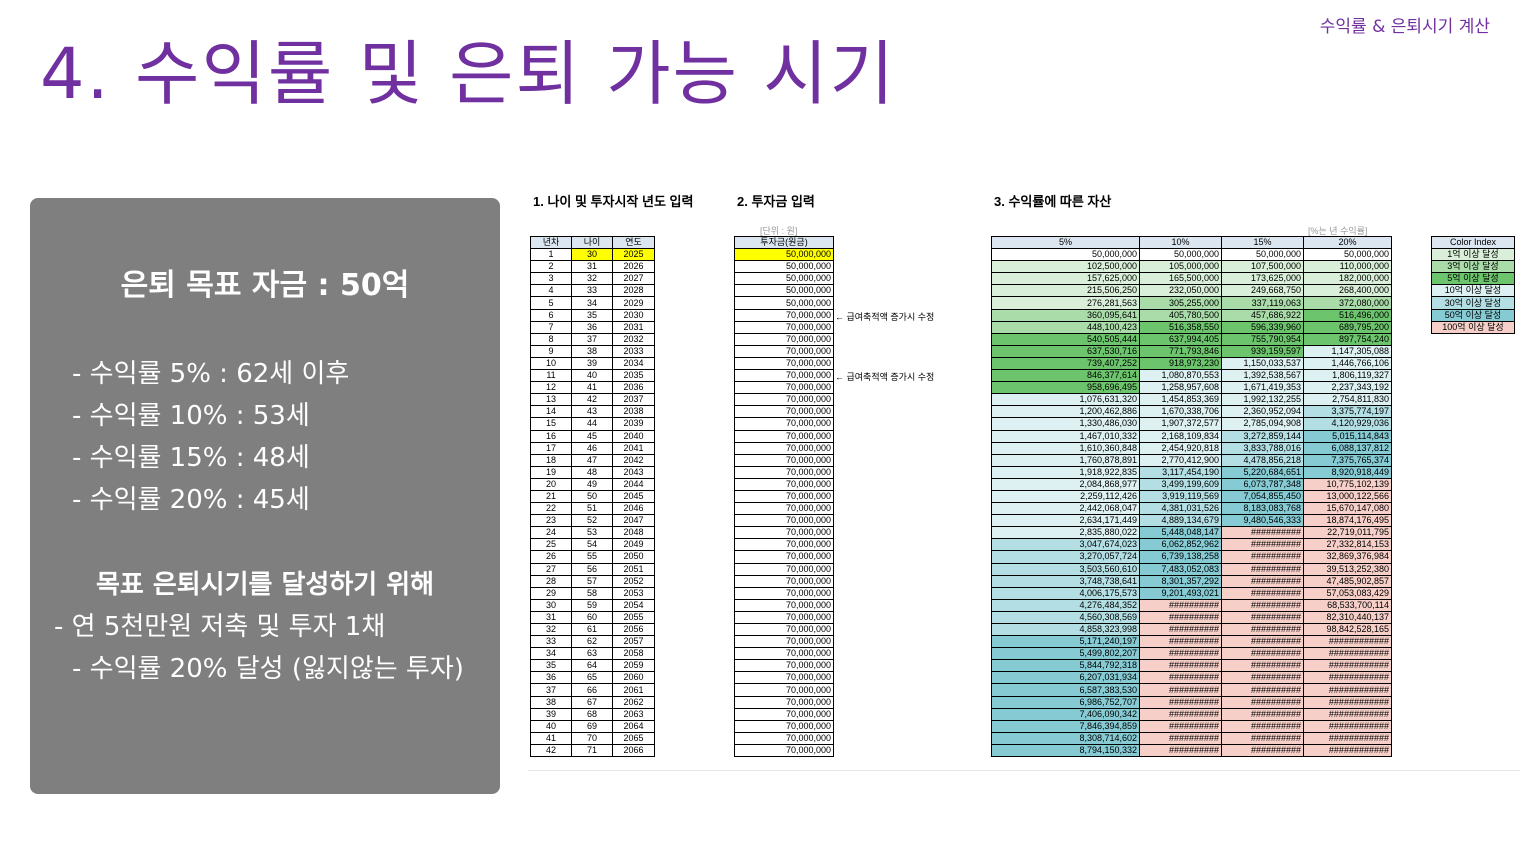 The width and height of the screenshot is (1520, 855). I want to click on asset-cell-20: 3,375,774,197, so click(1347, 412).